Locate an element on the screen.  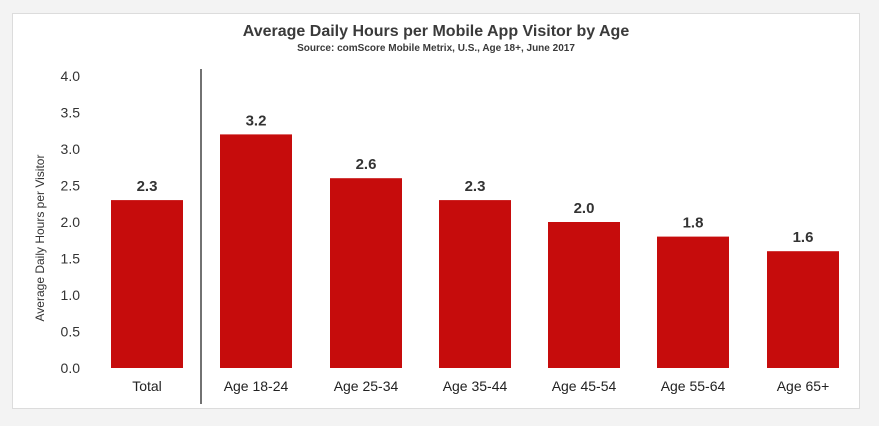
y-tick-label: 3.5 is located at coordinates (71, 113).